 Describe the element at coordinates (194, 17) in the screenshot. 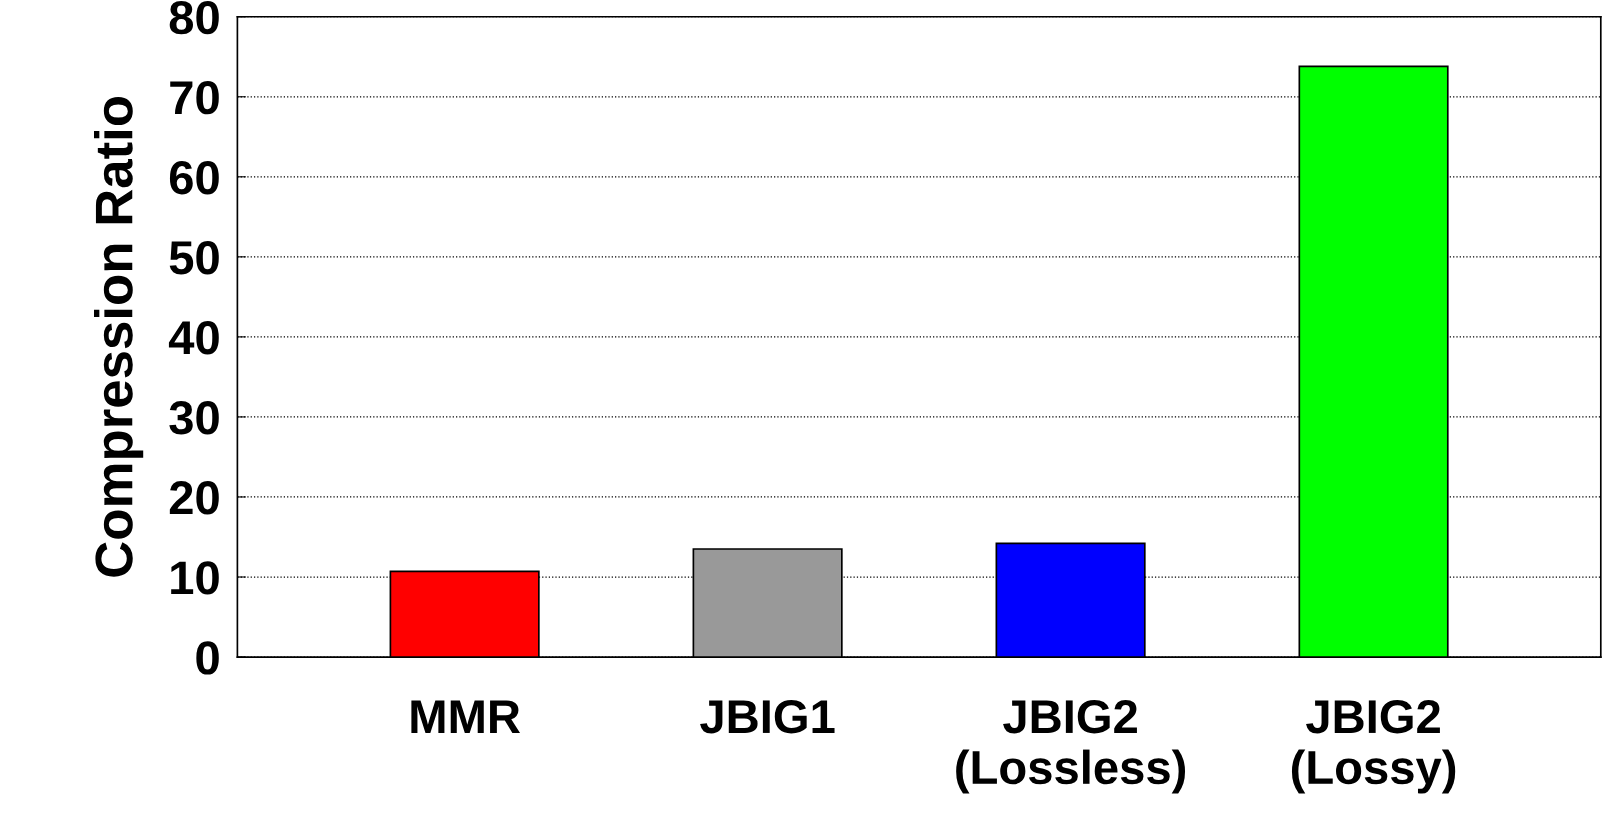

I see `y-tick-label: 80` at that location.